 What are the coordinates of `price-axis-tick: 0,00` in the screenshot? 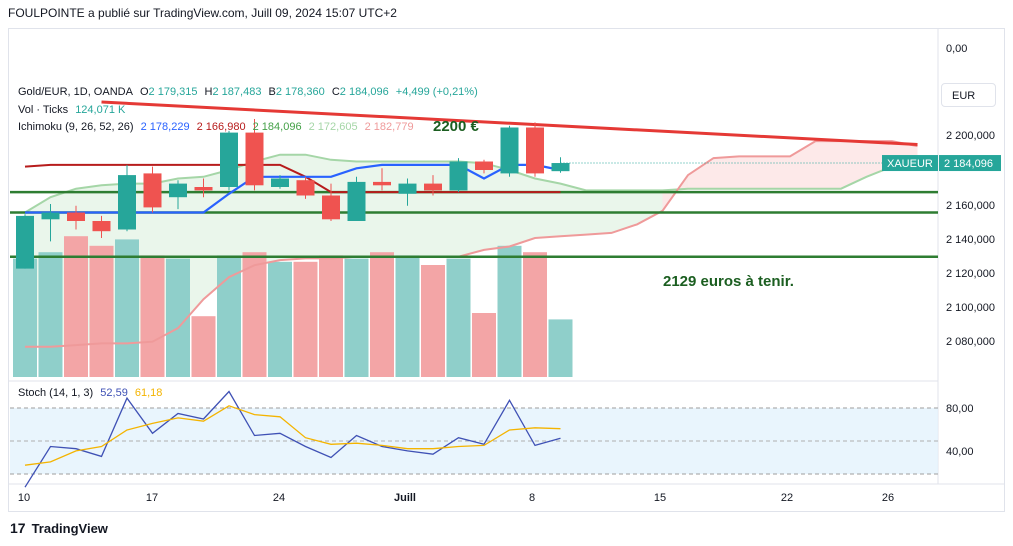 It's located at (956, 49).